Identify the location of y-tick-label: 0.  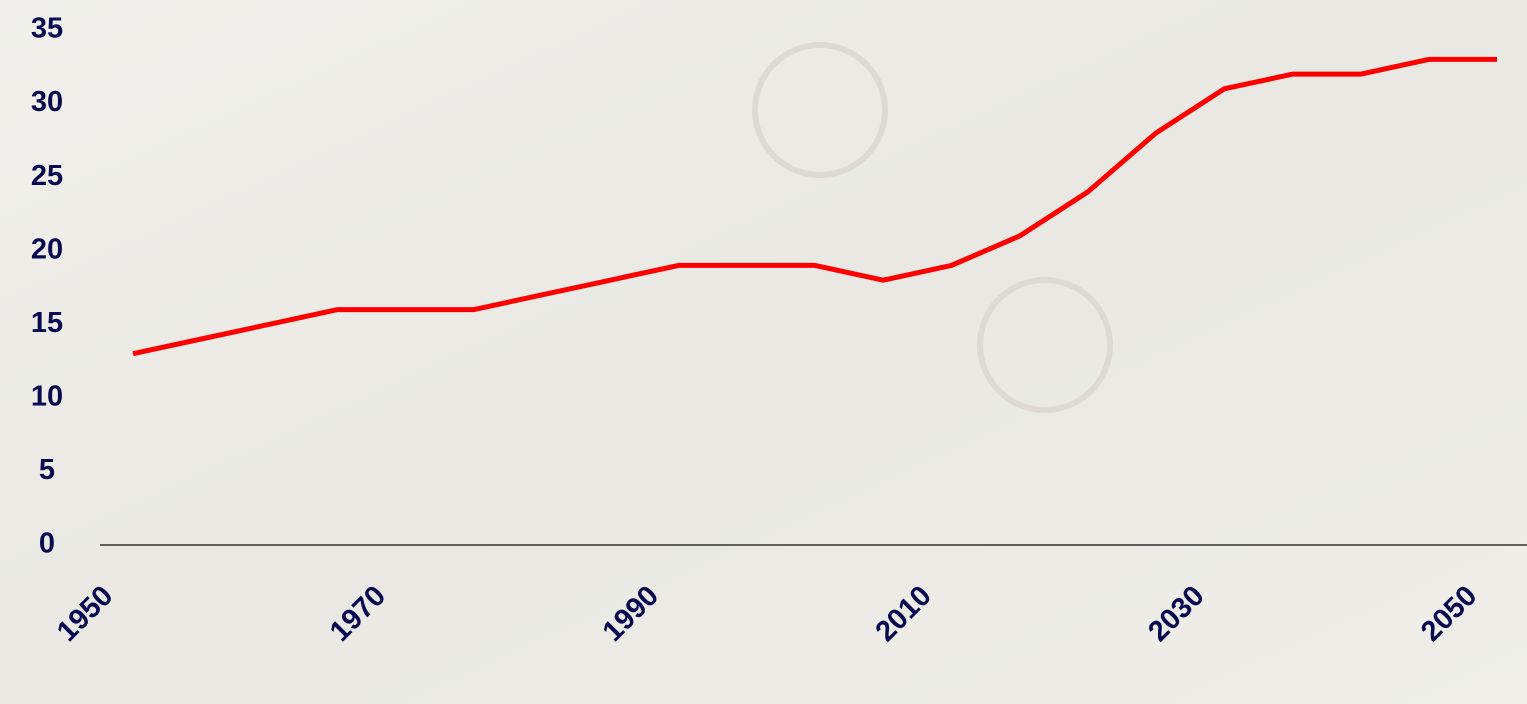
(47, 544).